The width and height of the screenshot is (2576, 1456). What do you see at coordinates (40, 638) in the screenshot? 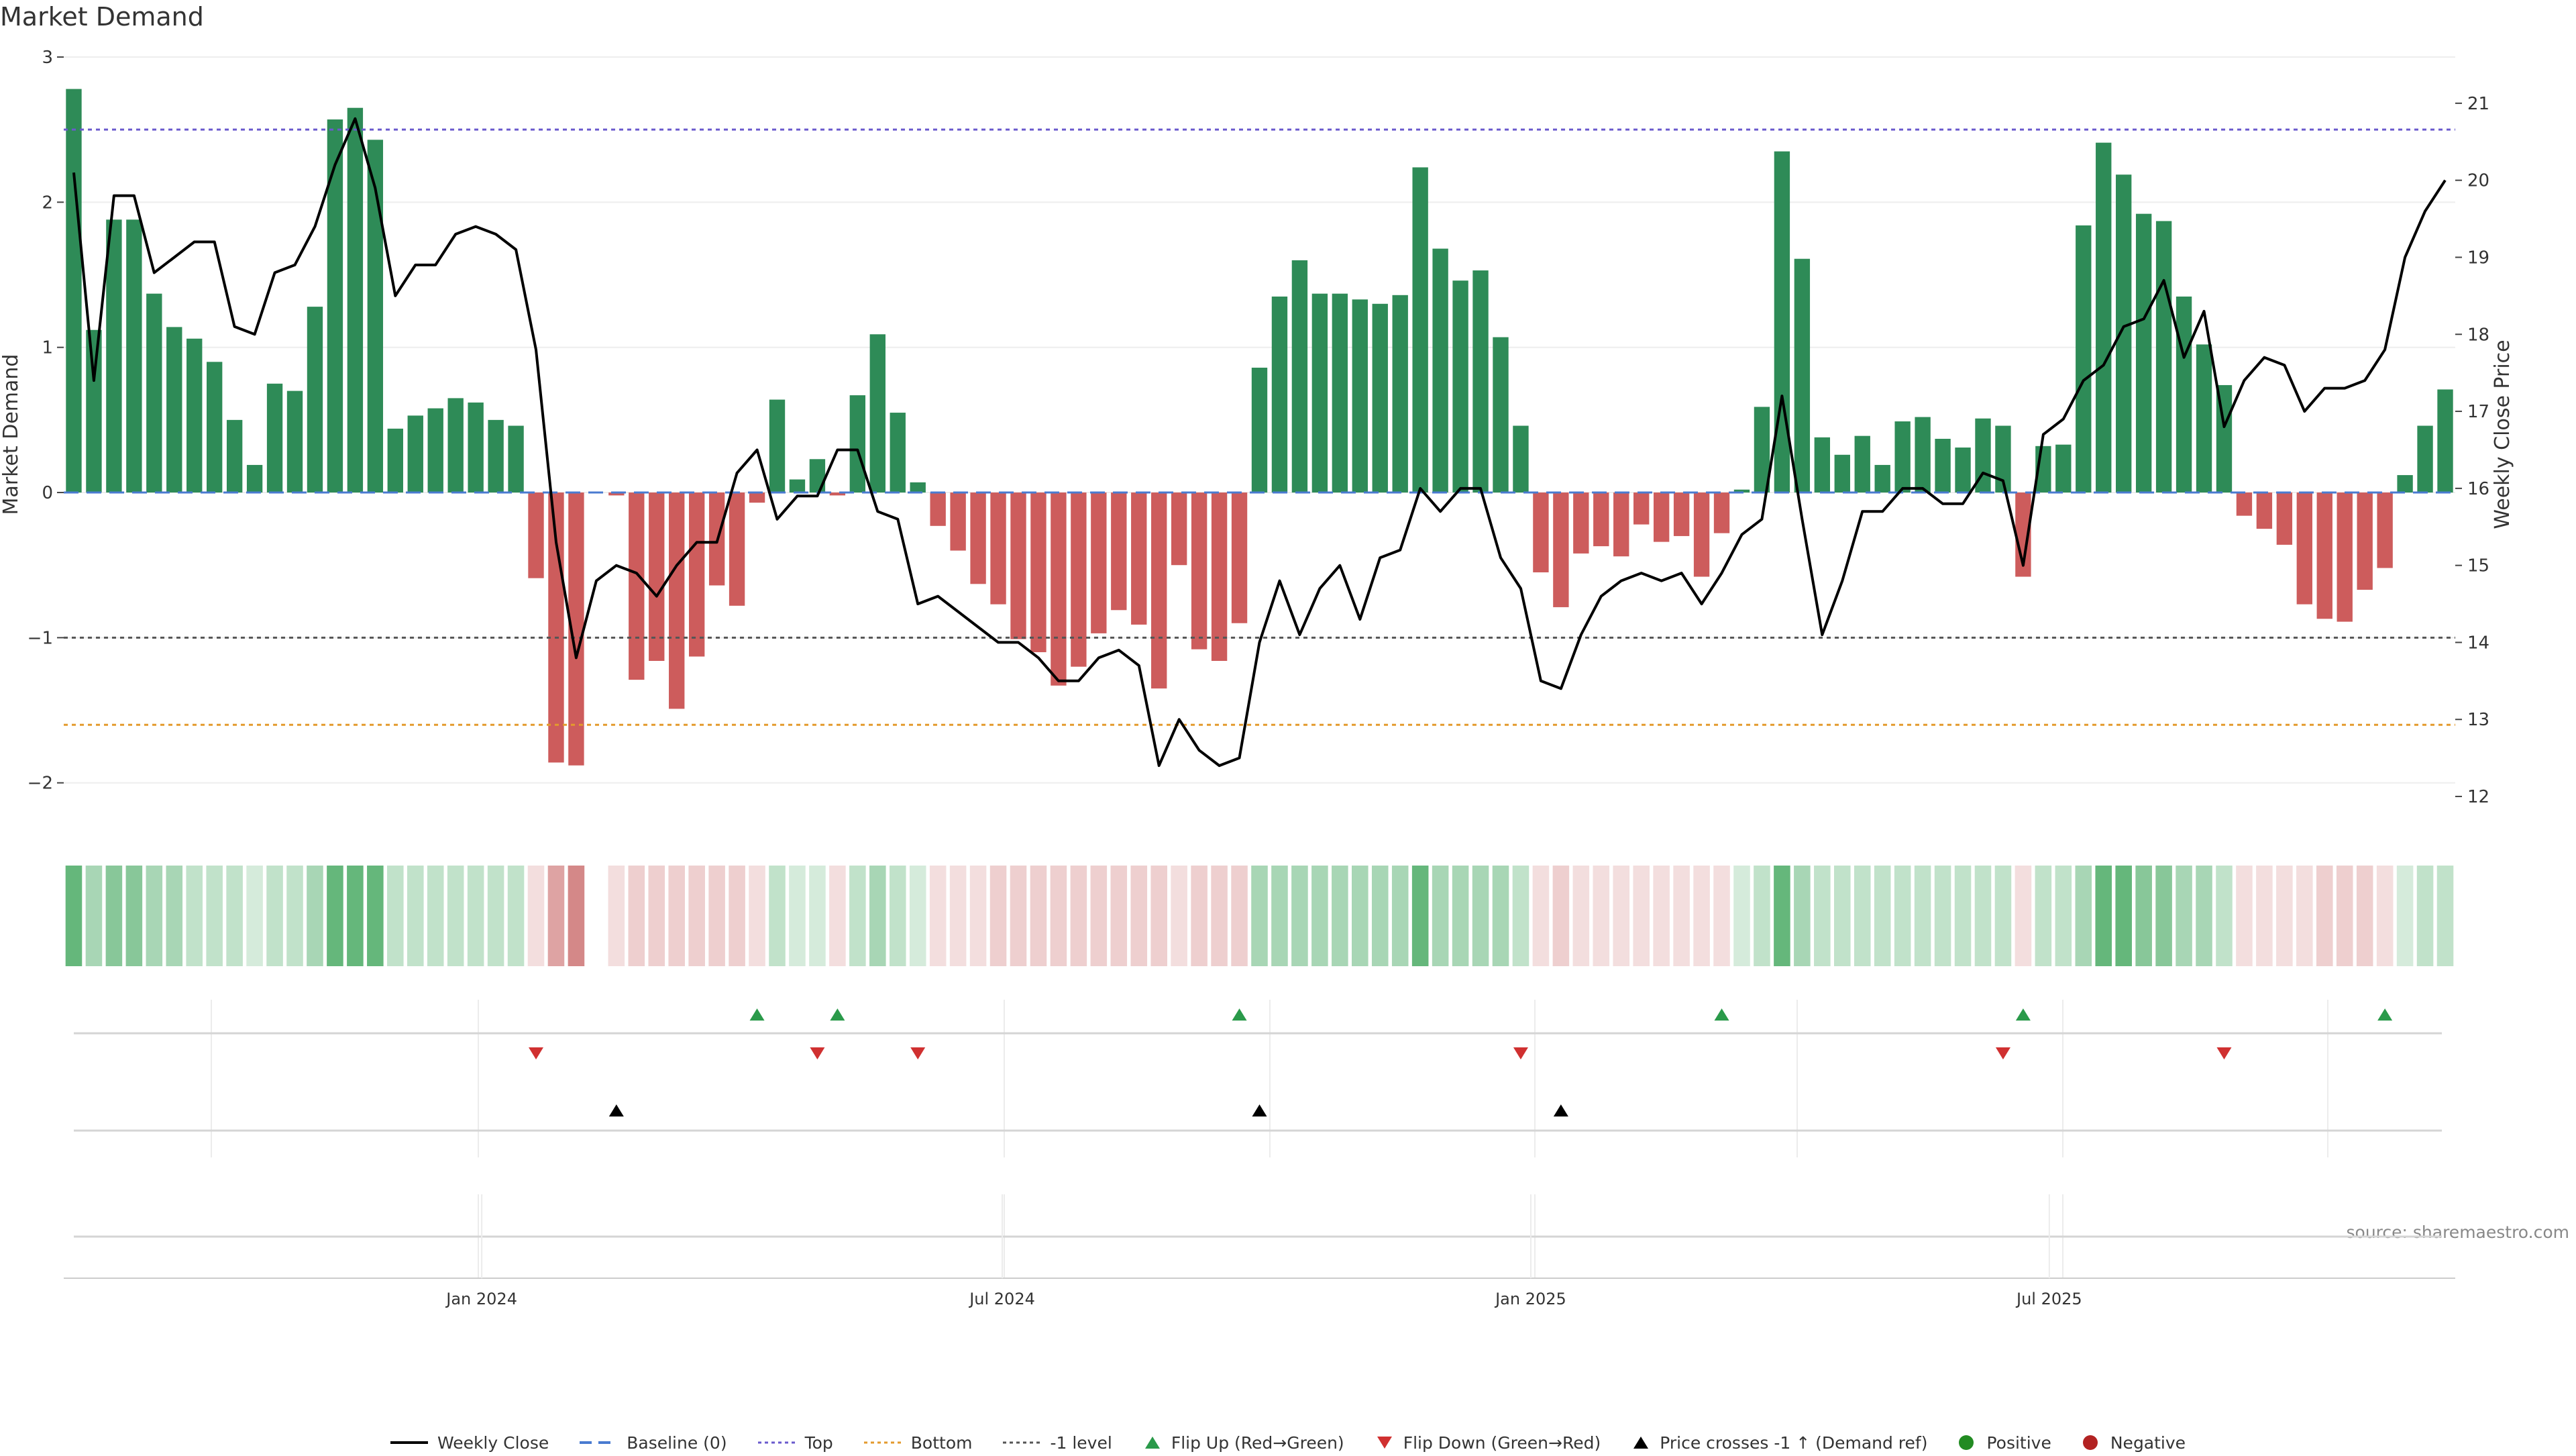
I see `y-tick-label: −1` at bounding box center [40, 638].